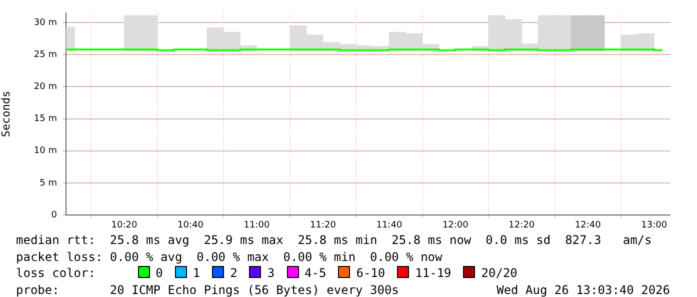  What do you see at coordinates (654, 225) in the screenshot?
I see `x-tick-label: 13:00` at bounding box center [654, 225].